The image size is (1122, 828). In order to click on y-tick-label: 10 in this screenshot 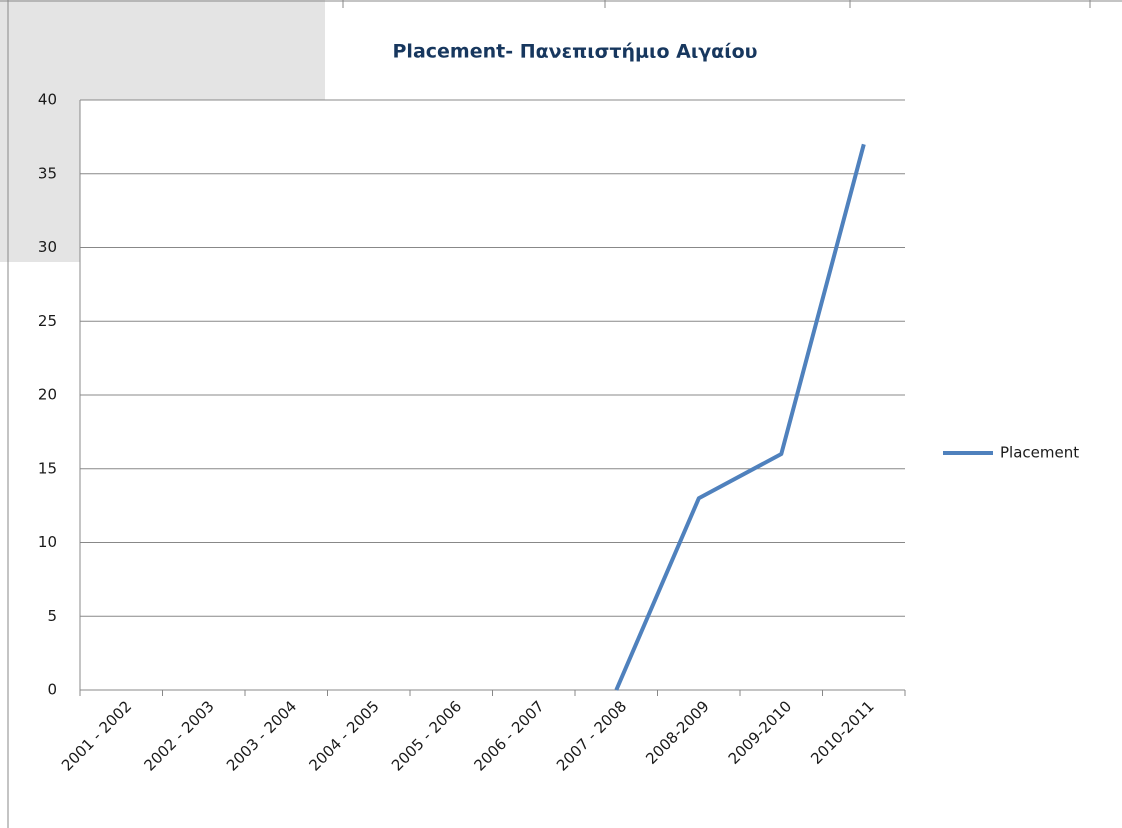, I will do `click(47, 542)`.